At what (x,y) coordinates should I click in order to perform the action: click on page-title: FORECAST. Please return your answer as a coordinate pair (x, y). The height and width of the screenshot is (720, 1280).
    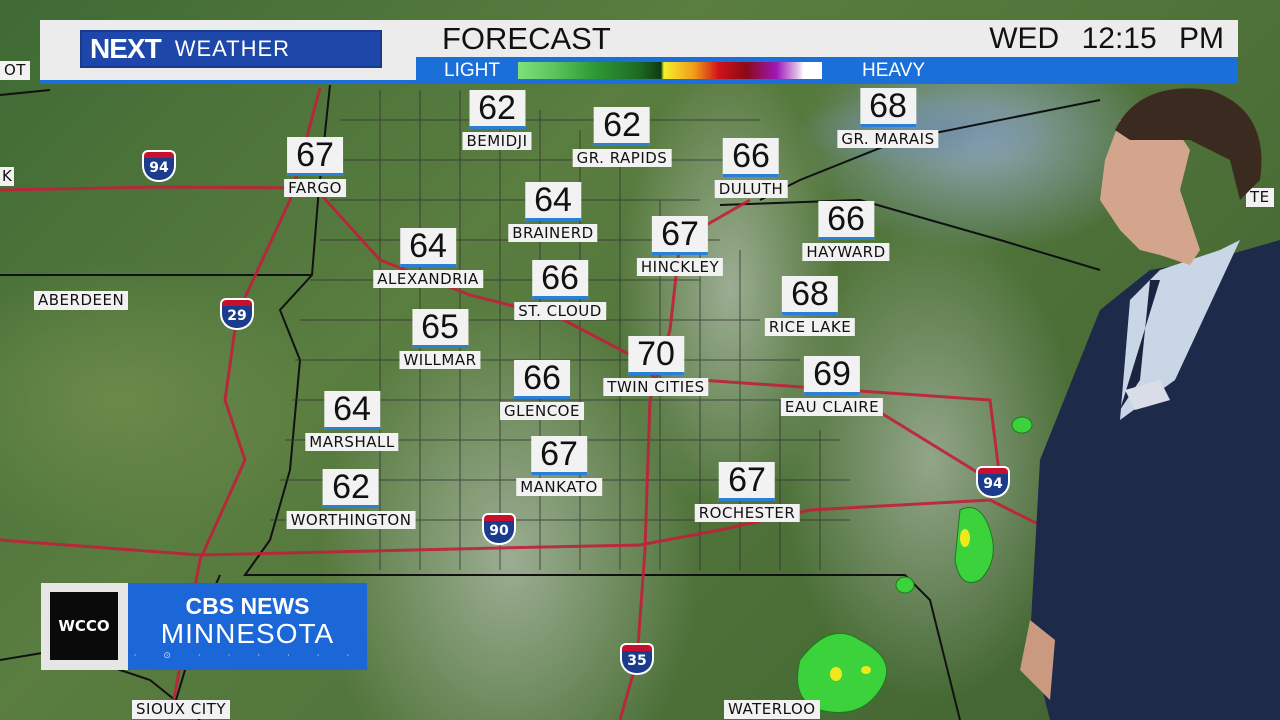
    Looking at the image, I should click on (526, 38).